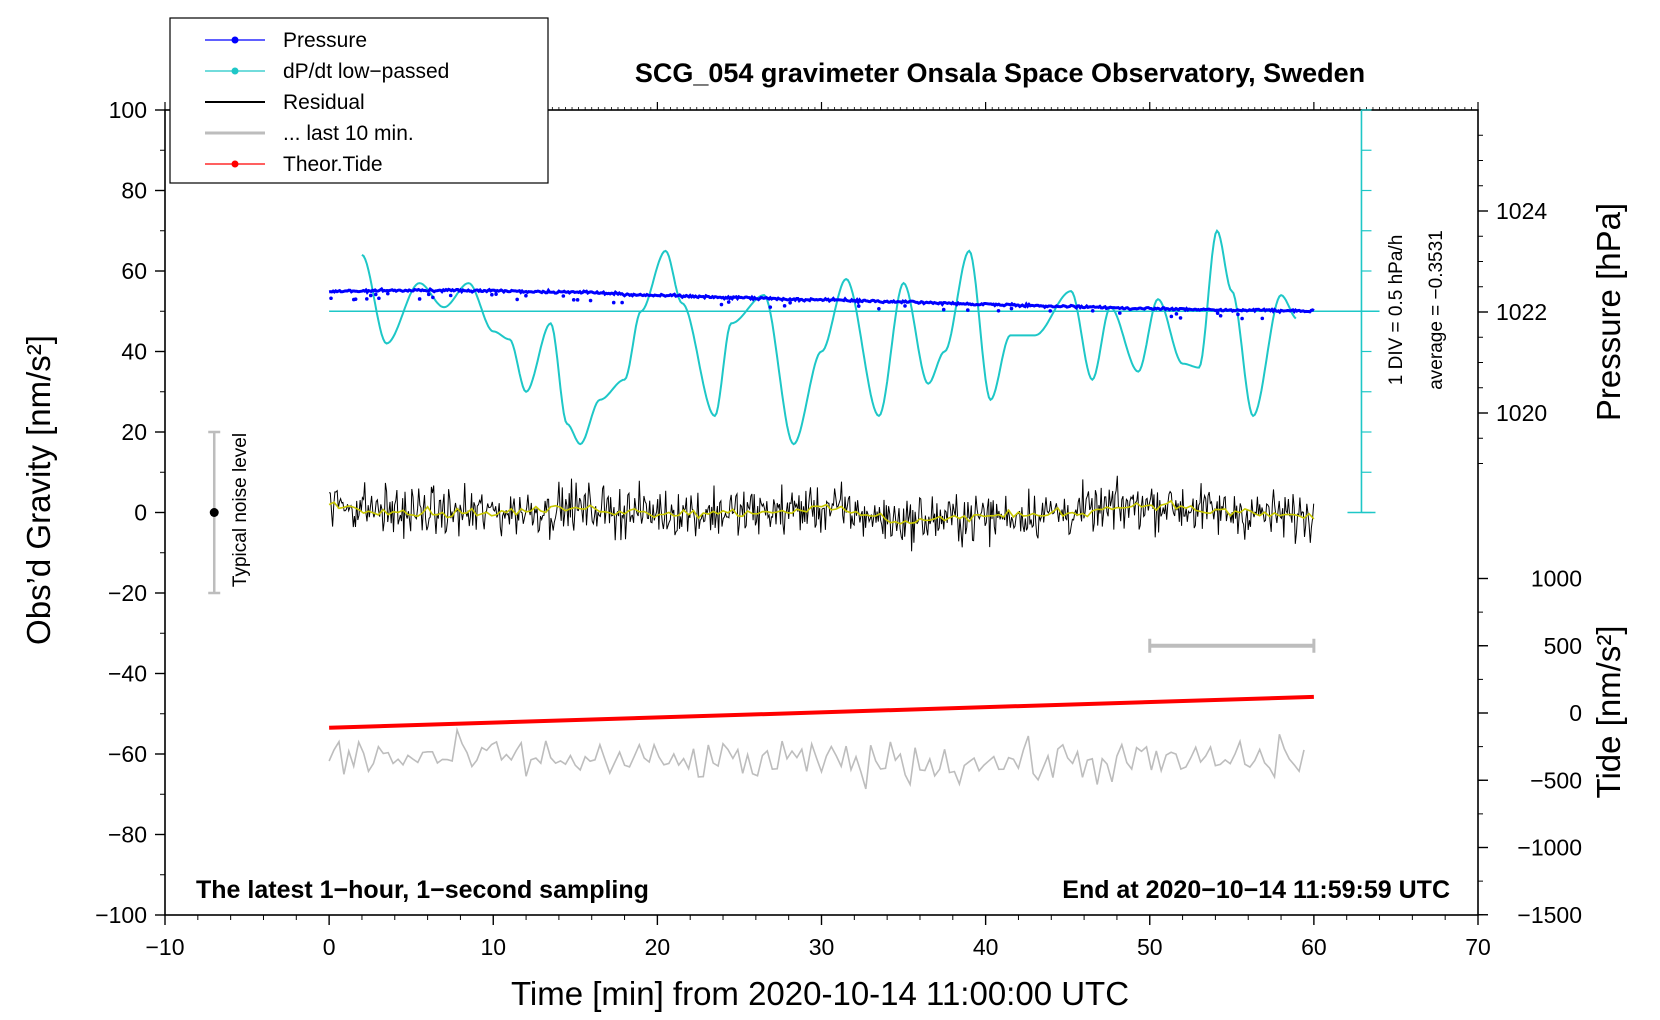  What do you see at coordinates (127, 835) in the screenshot?
I see `y-tick-label: −80` at bounding box center [127, 835].